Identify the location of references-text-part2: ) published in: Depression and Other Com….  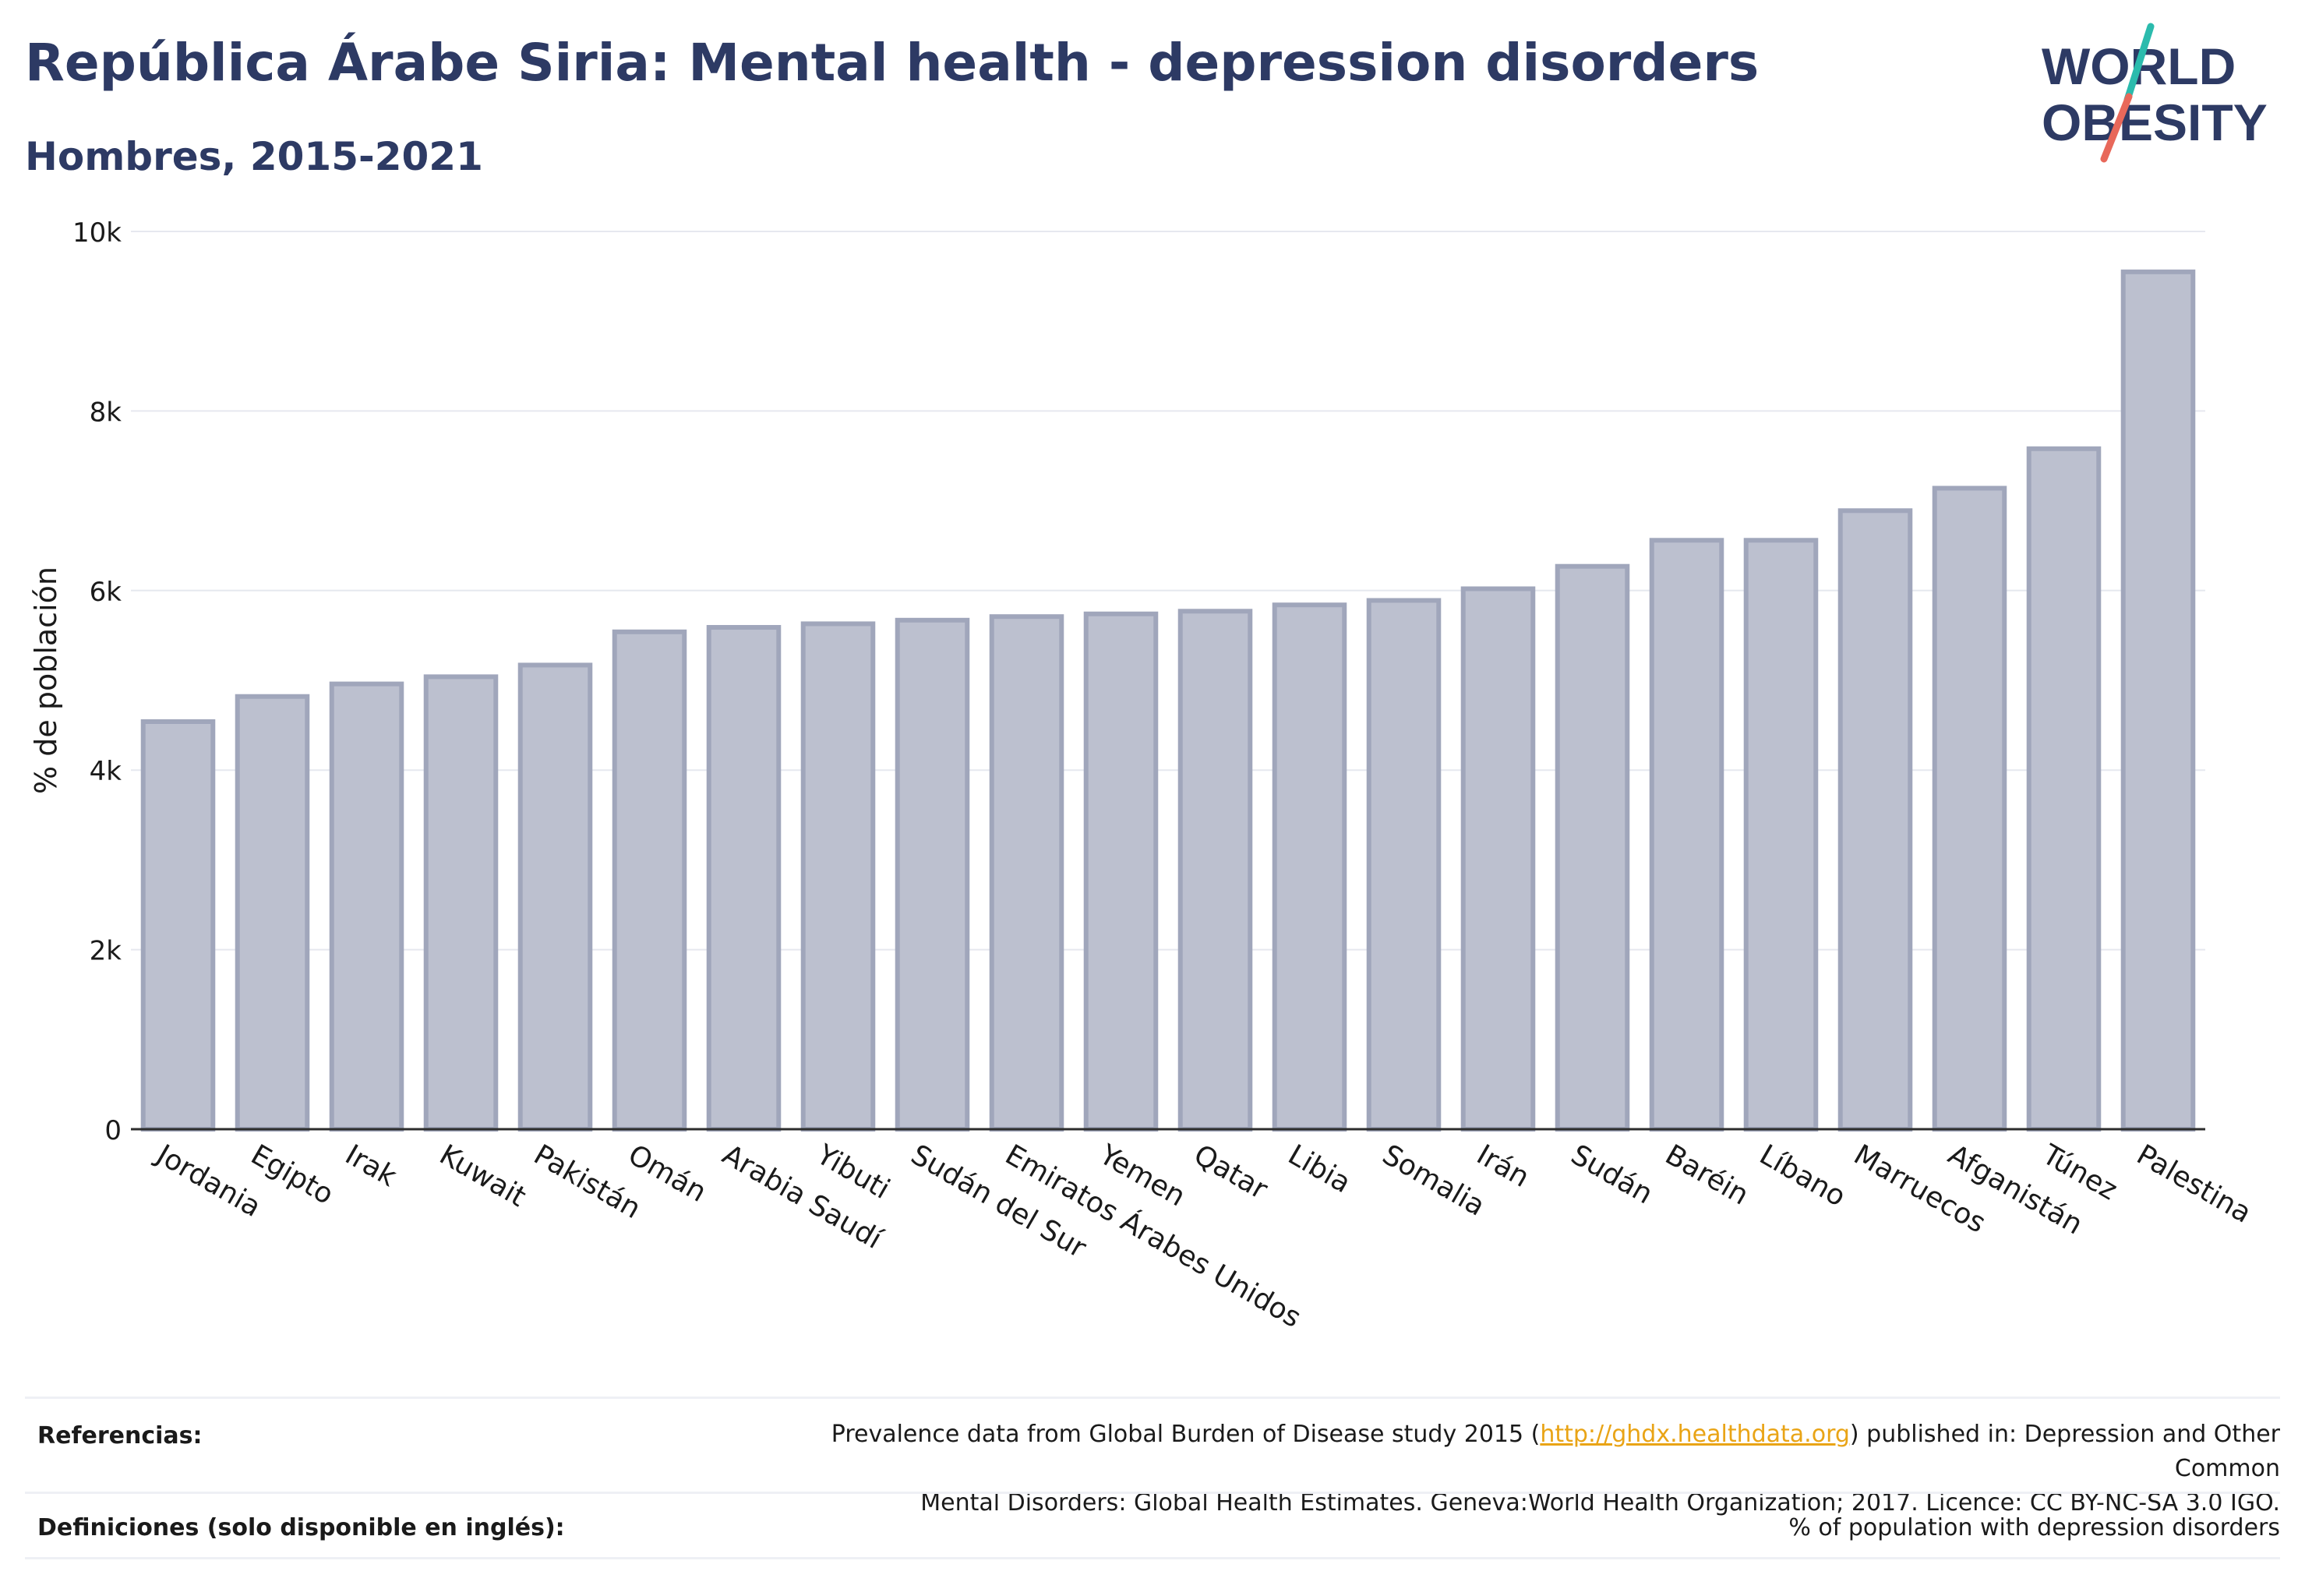
(2064, 1451).